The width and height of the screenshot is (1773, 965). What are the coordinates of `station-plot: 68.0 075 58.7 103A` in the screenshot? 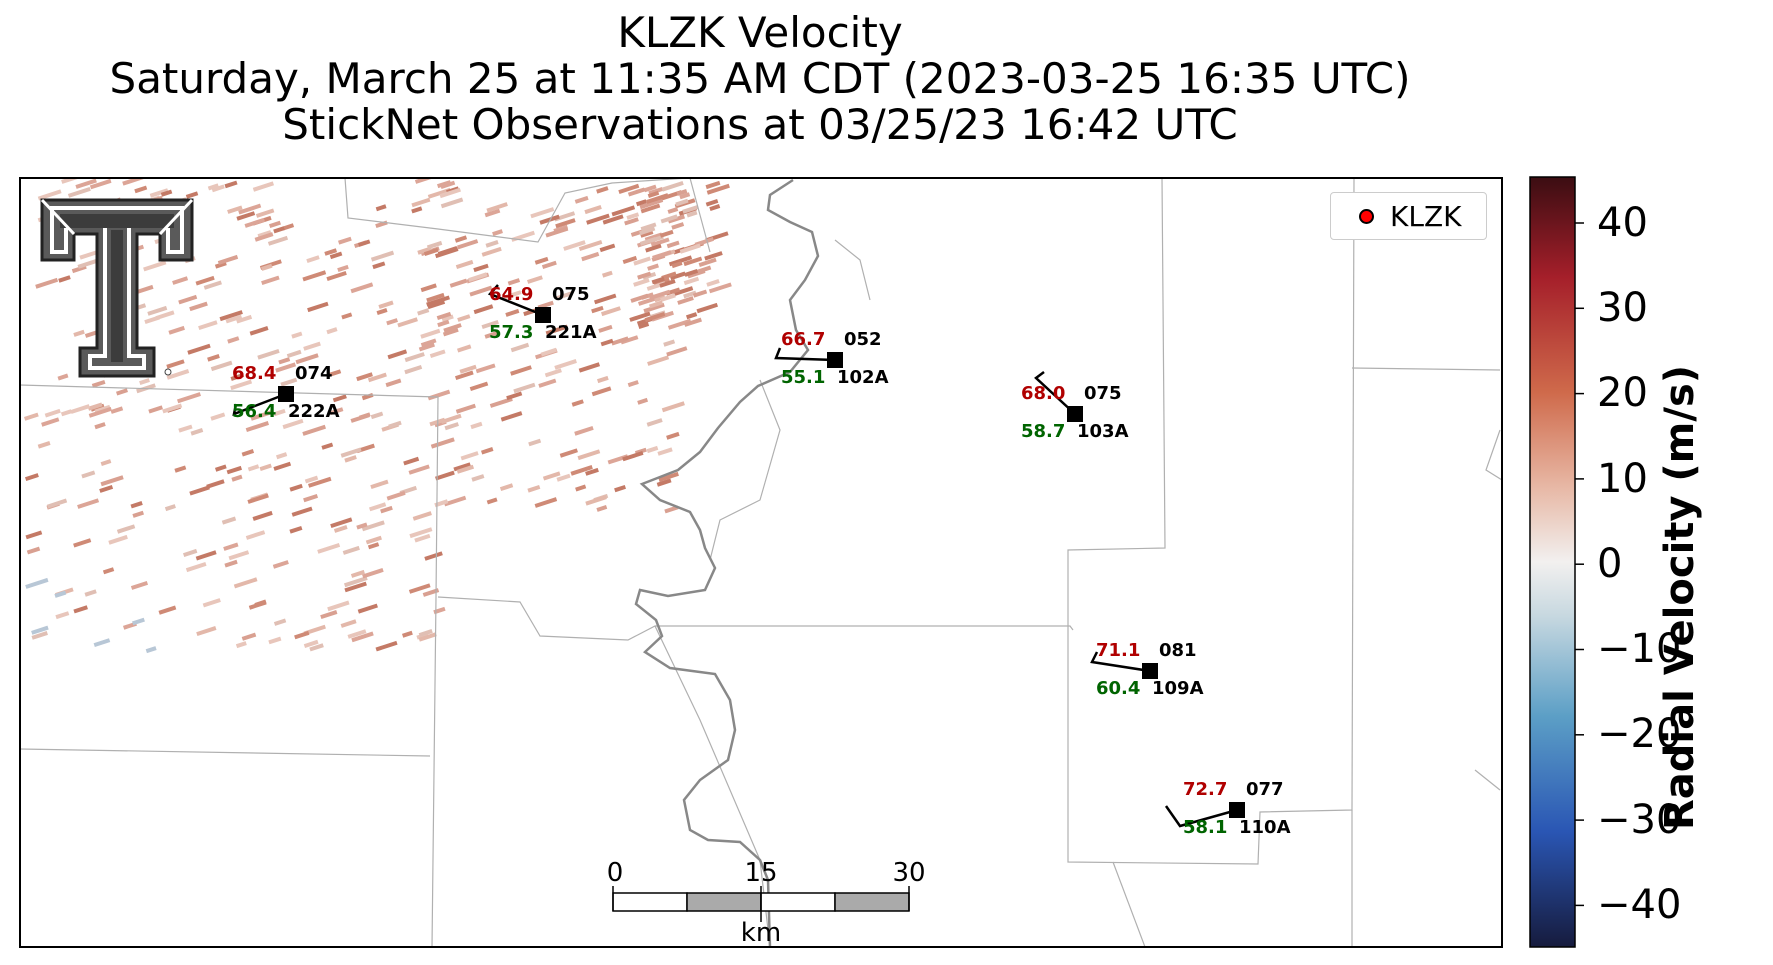 It's located at (1075, 406).